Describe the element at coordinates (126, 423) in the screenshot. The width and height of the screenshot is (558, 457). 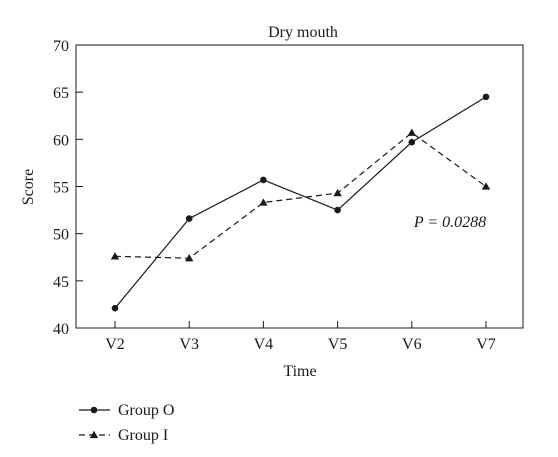
I see `legend: Group O Group I` at that location.